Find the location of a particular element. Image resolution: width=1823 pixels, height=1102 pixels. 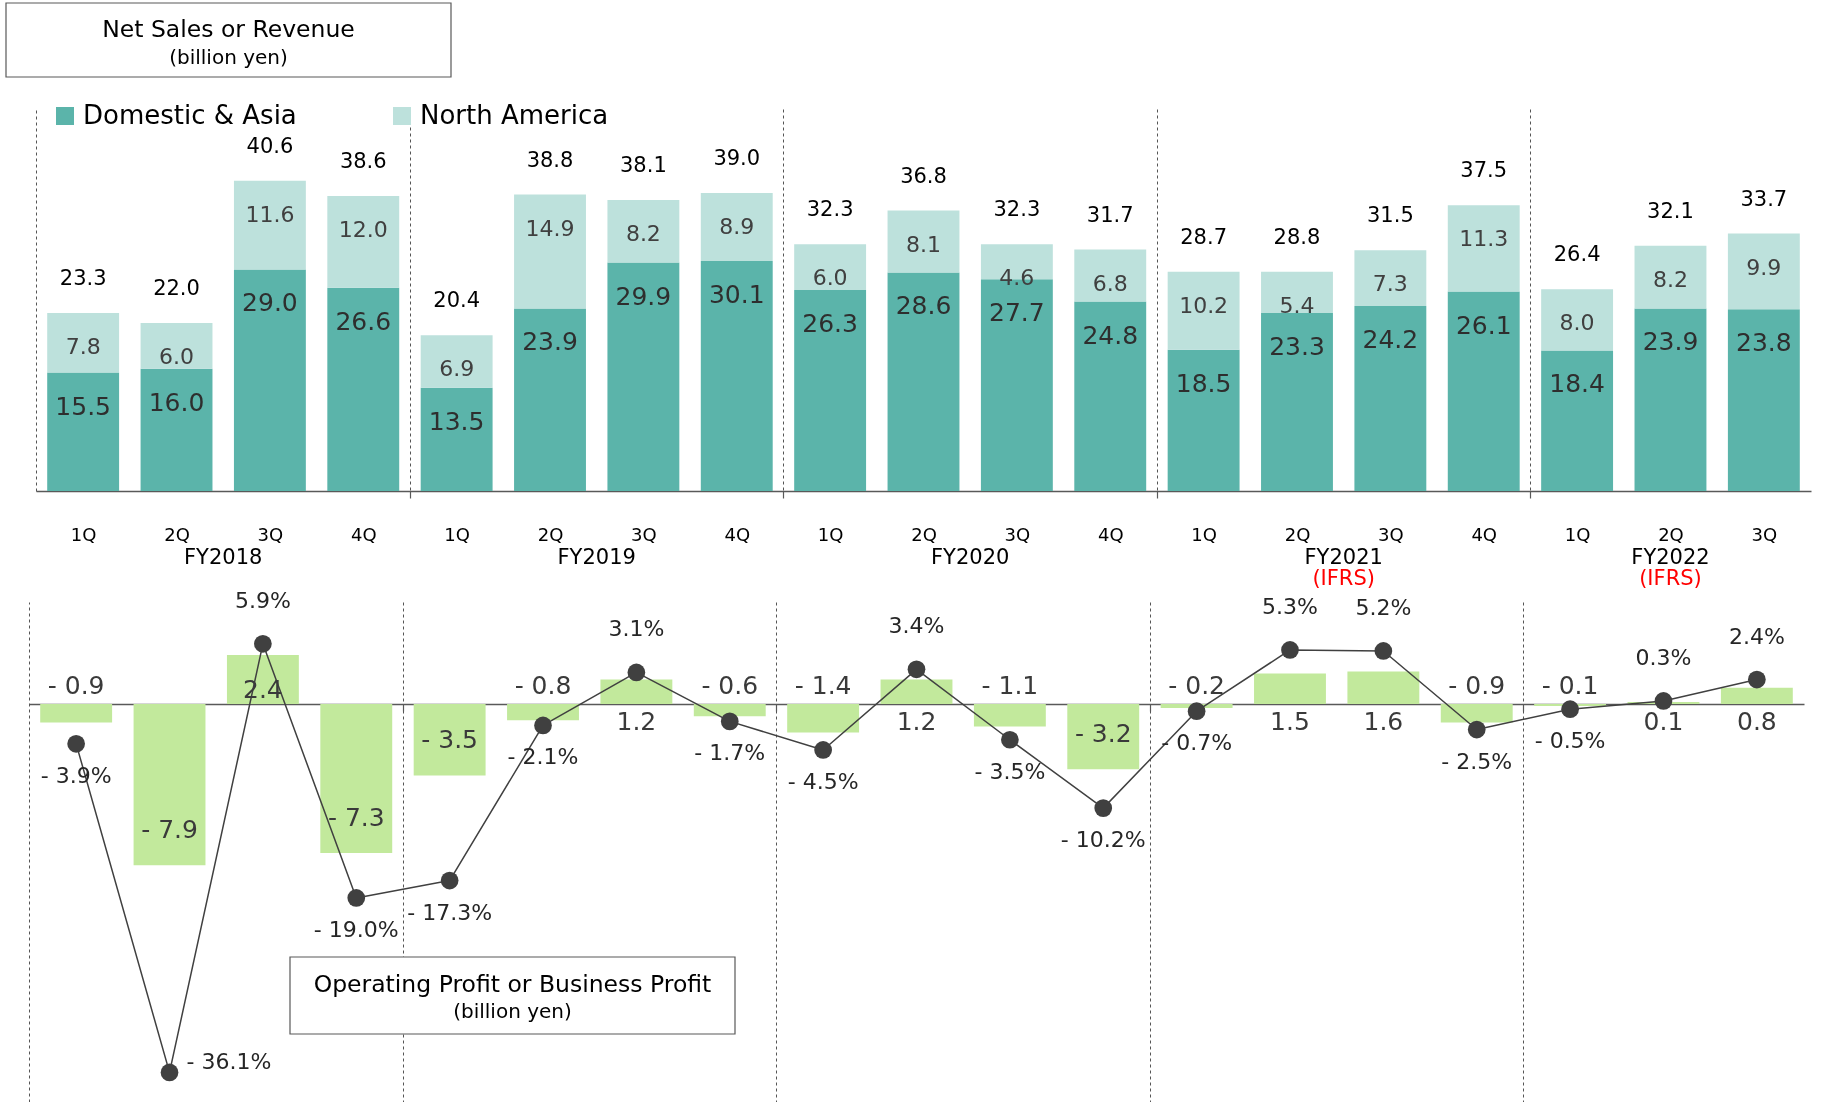

data-label: 16.0 is located at coordinates (176, 402).